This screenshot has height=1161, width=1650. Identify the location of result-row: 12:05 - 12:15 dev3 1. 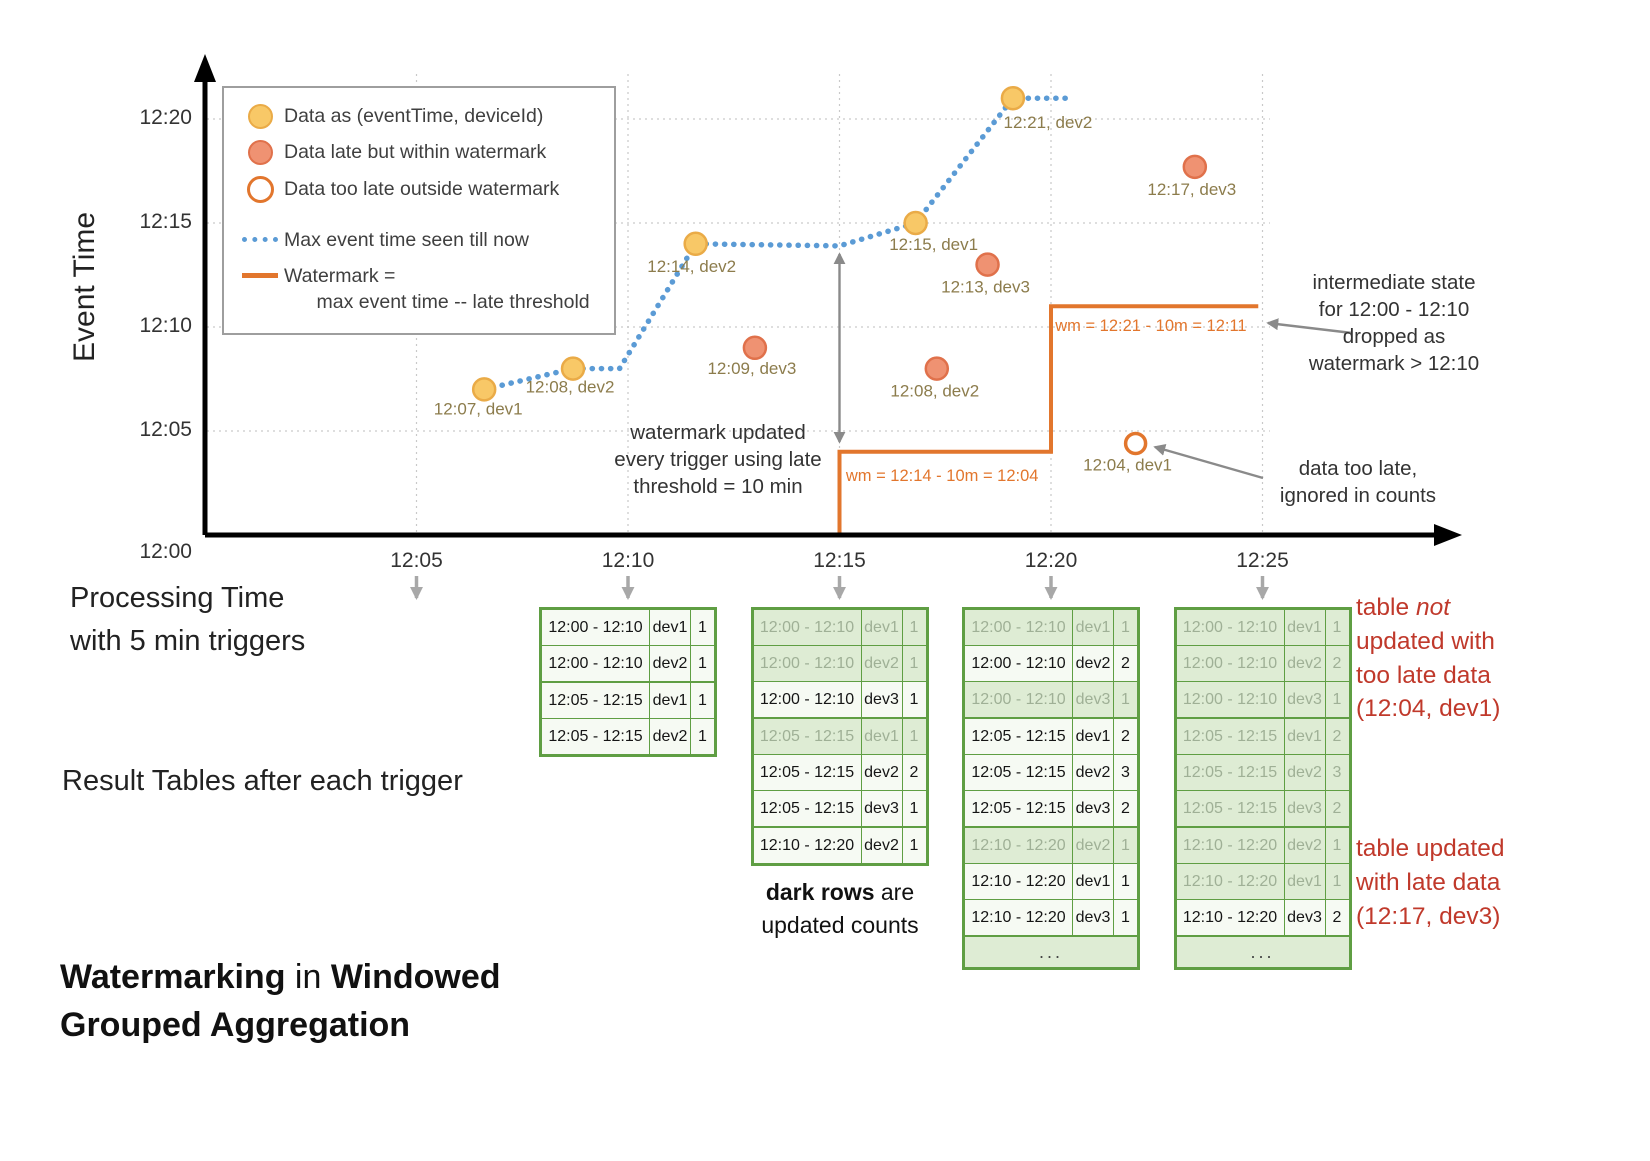
(839, 808).